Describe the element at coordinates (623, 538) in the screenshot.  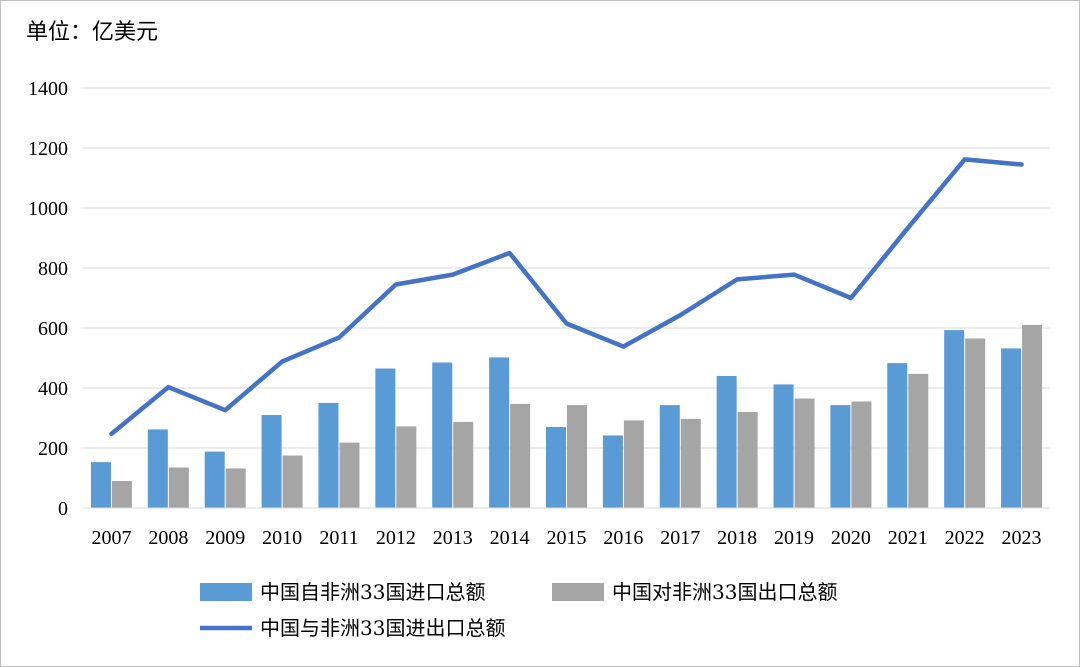
I see `x-tick-label: 2016` at that location.